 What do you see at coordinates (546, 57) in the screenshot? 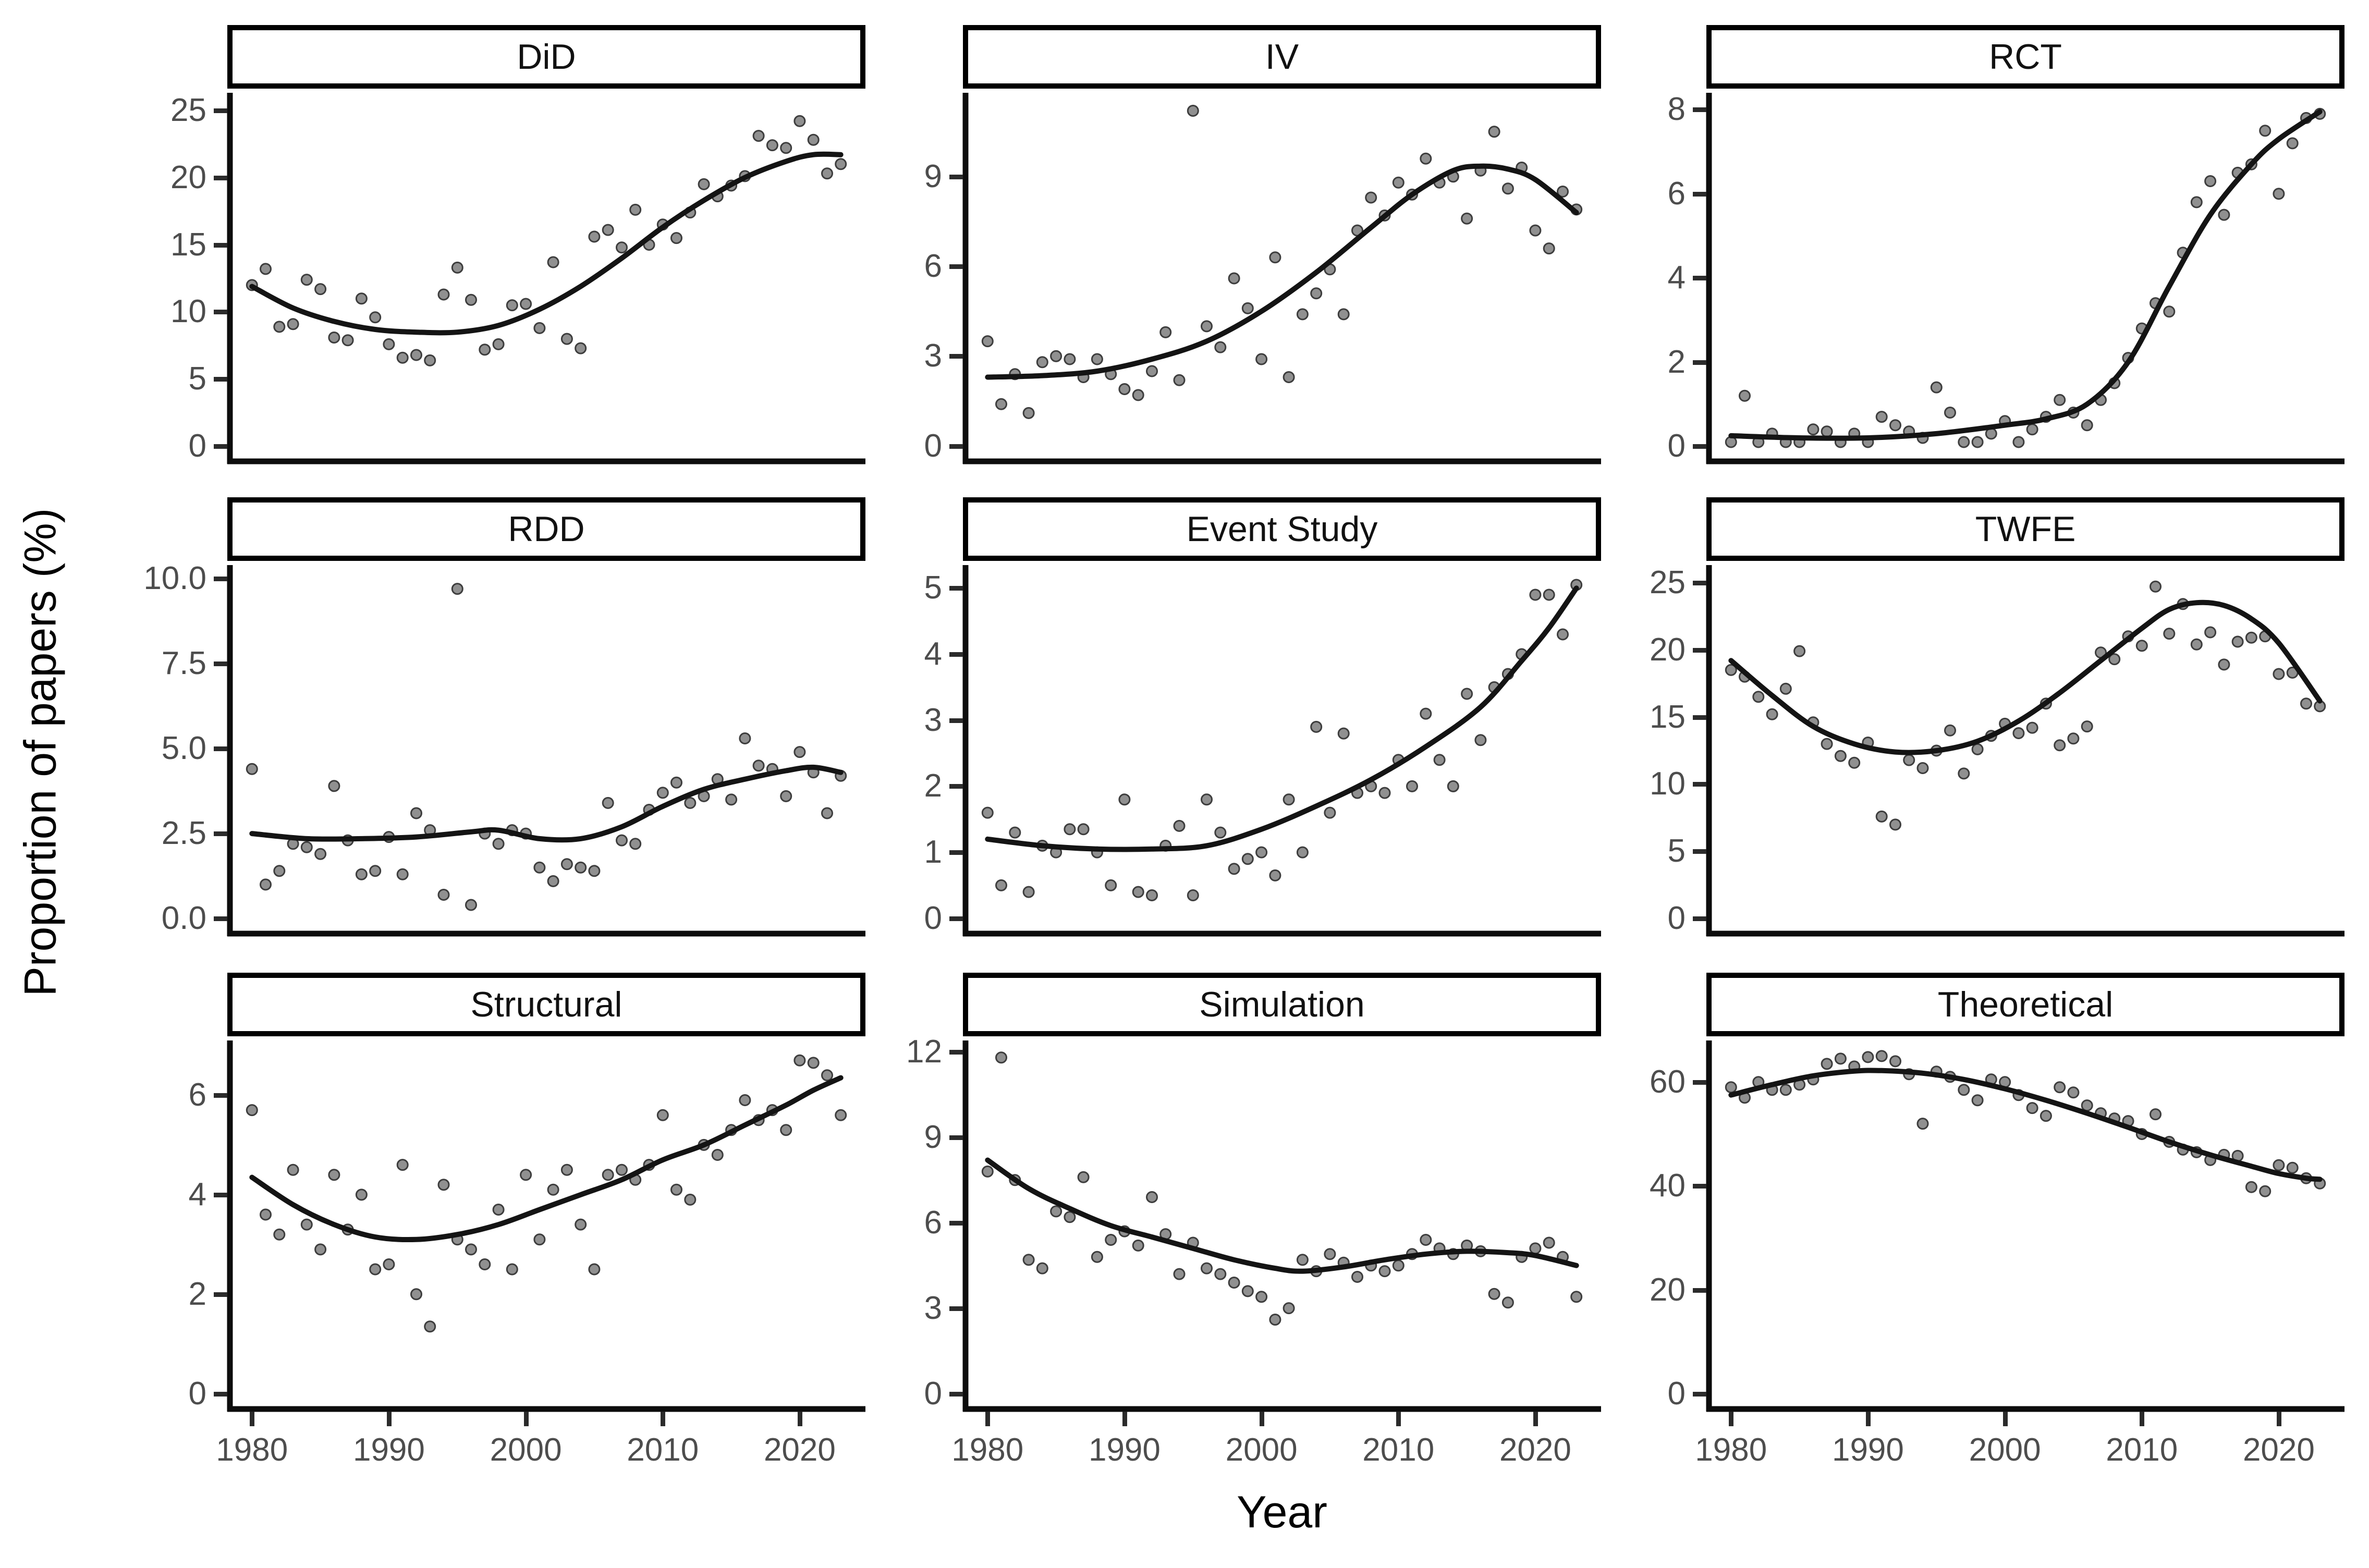
I see `facet-title: DiD` at bounding box center [546, 57].